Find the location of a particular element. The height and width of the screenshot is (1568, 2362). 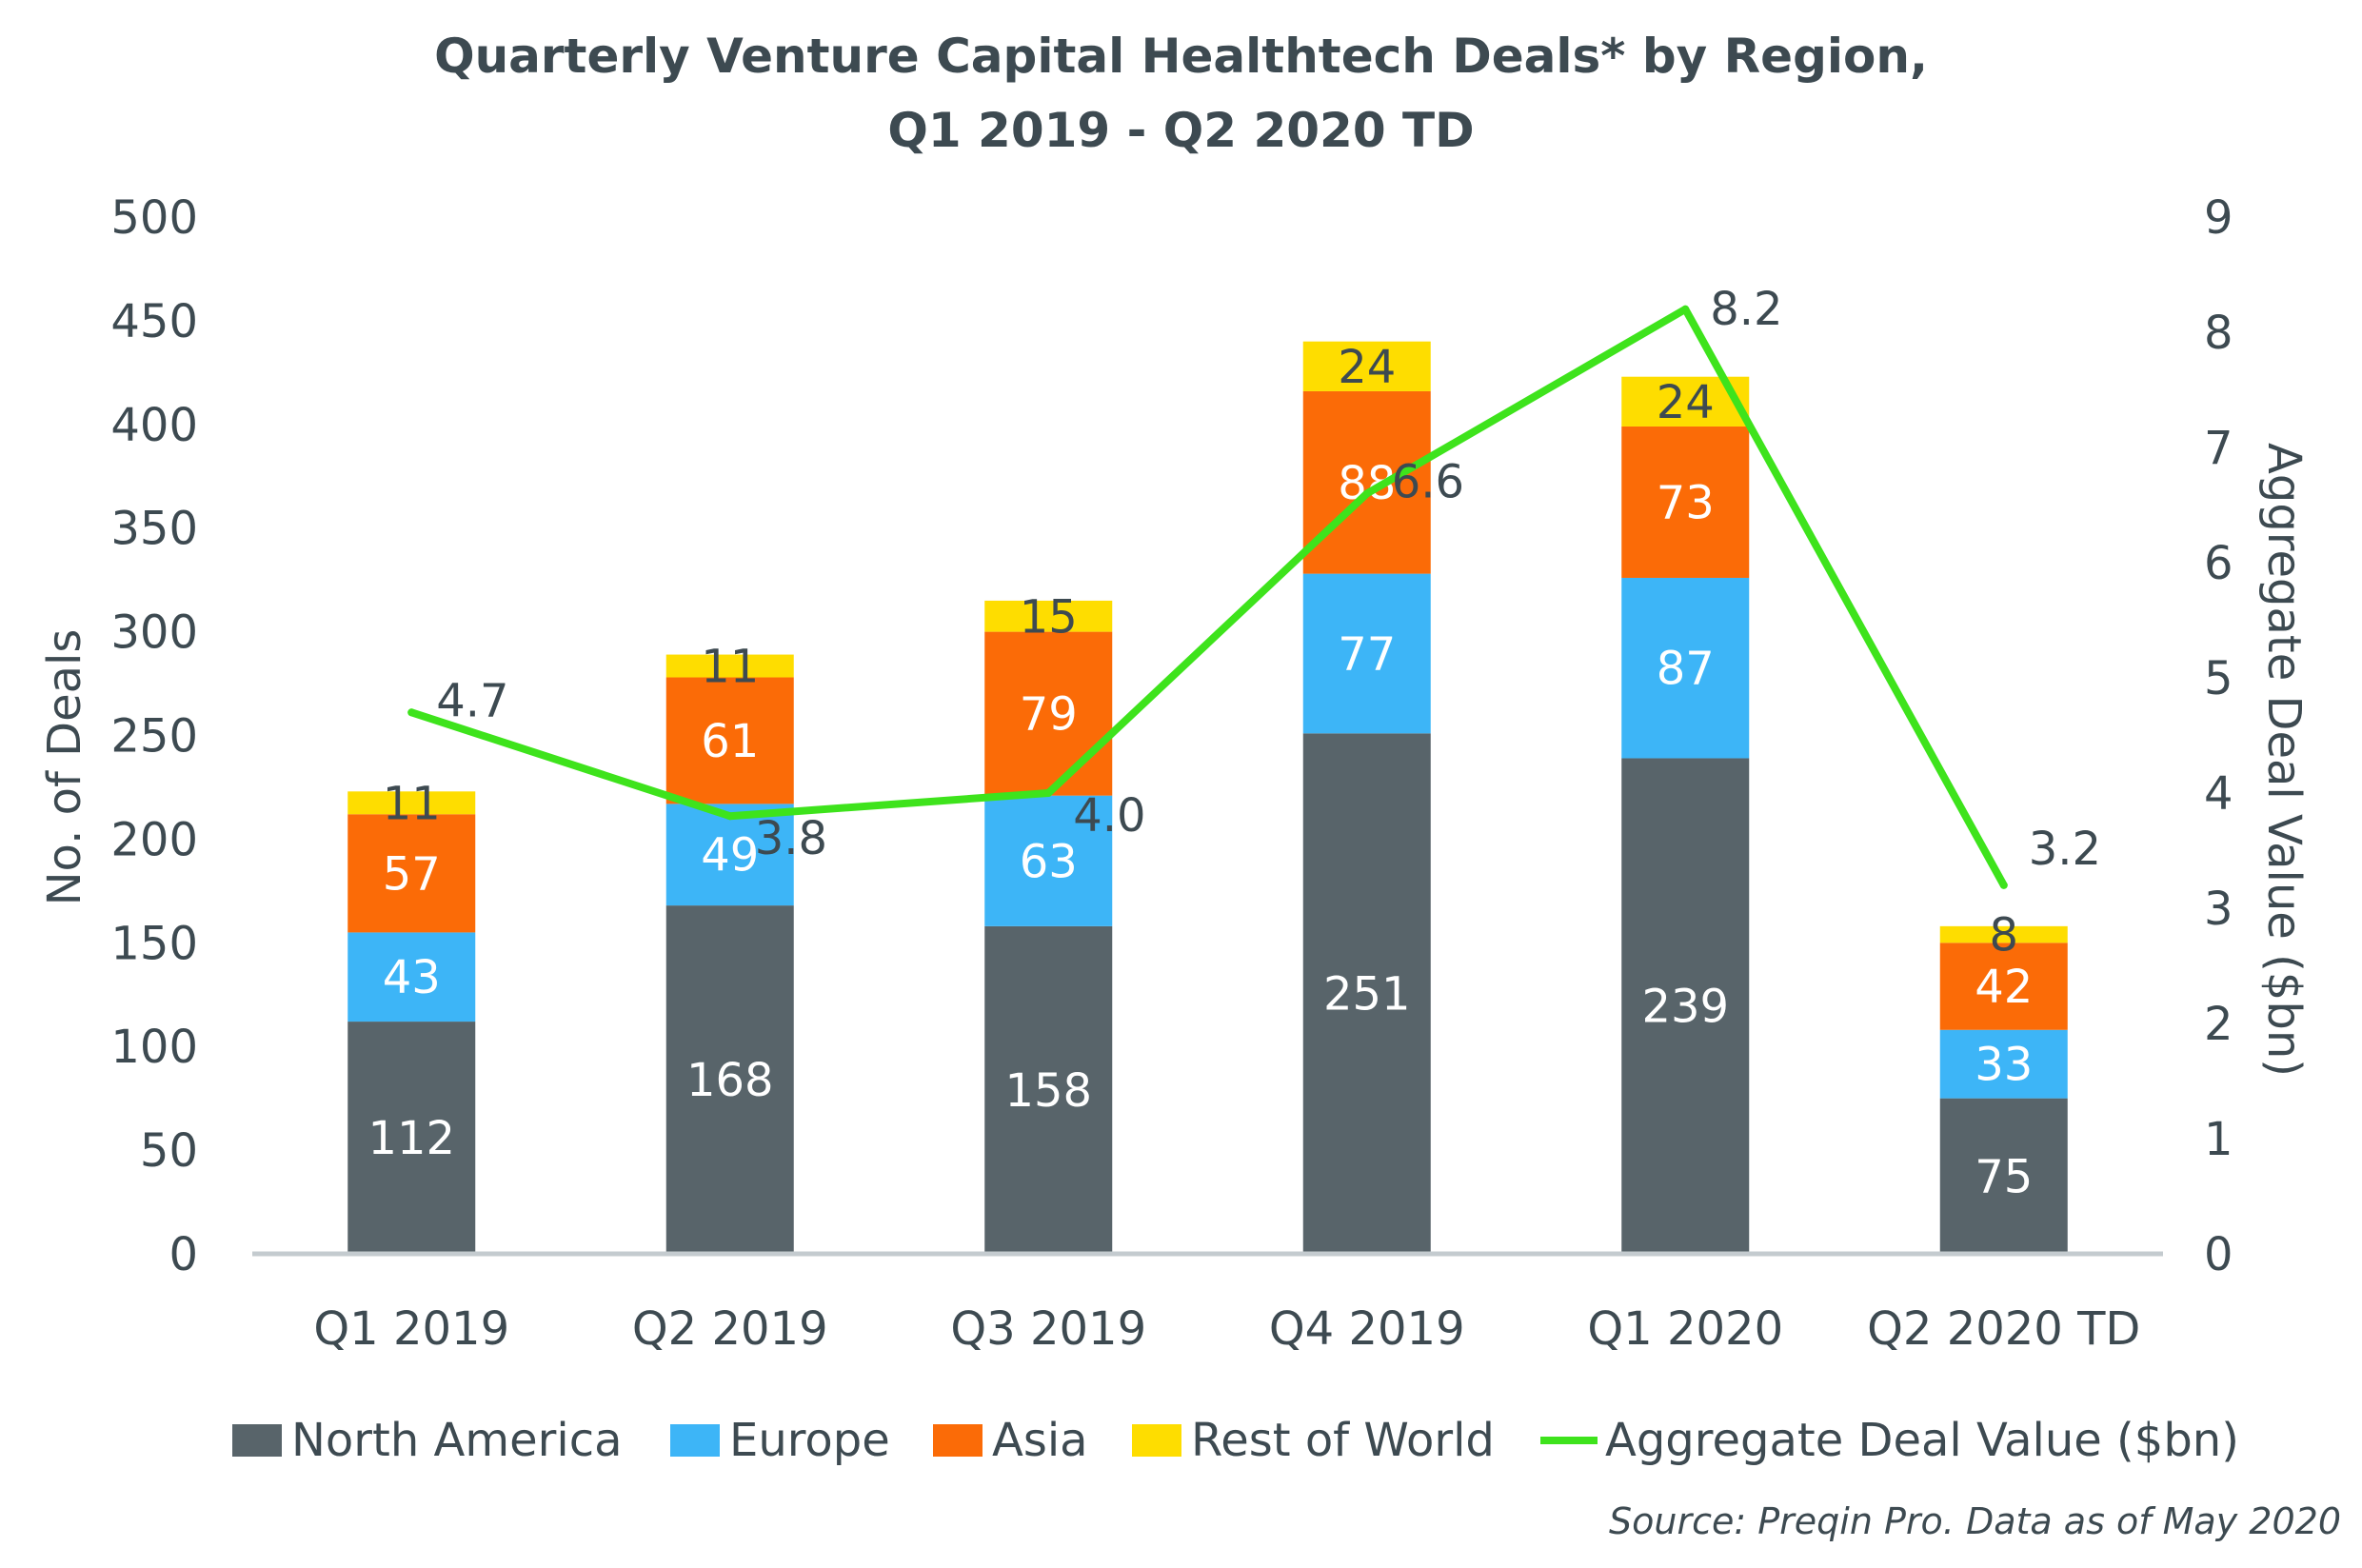

y2-tick-label: 9 is located at coordinates (2218, 218).